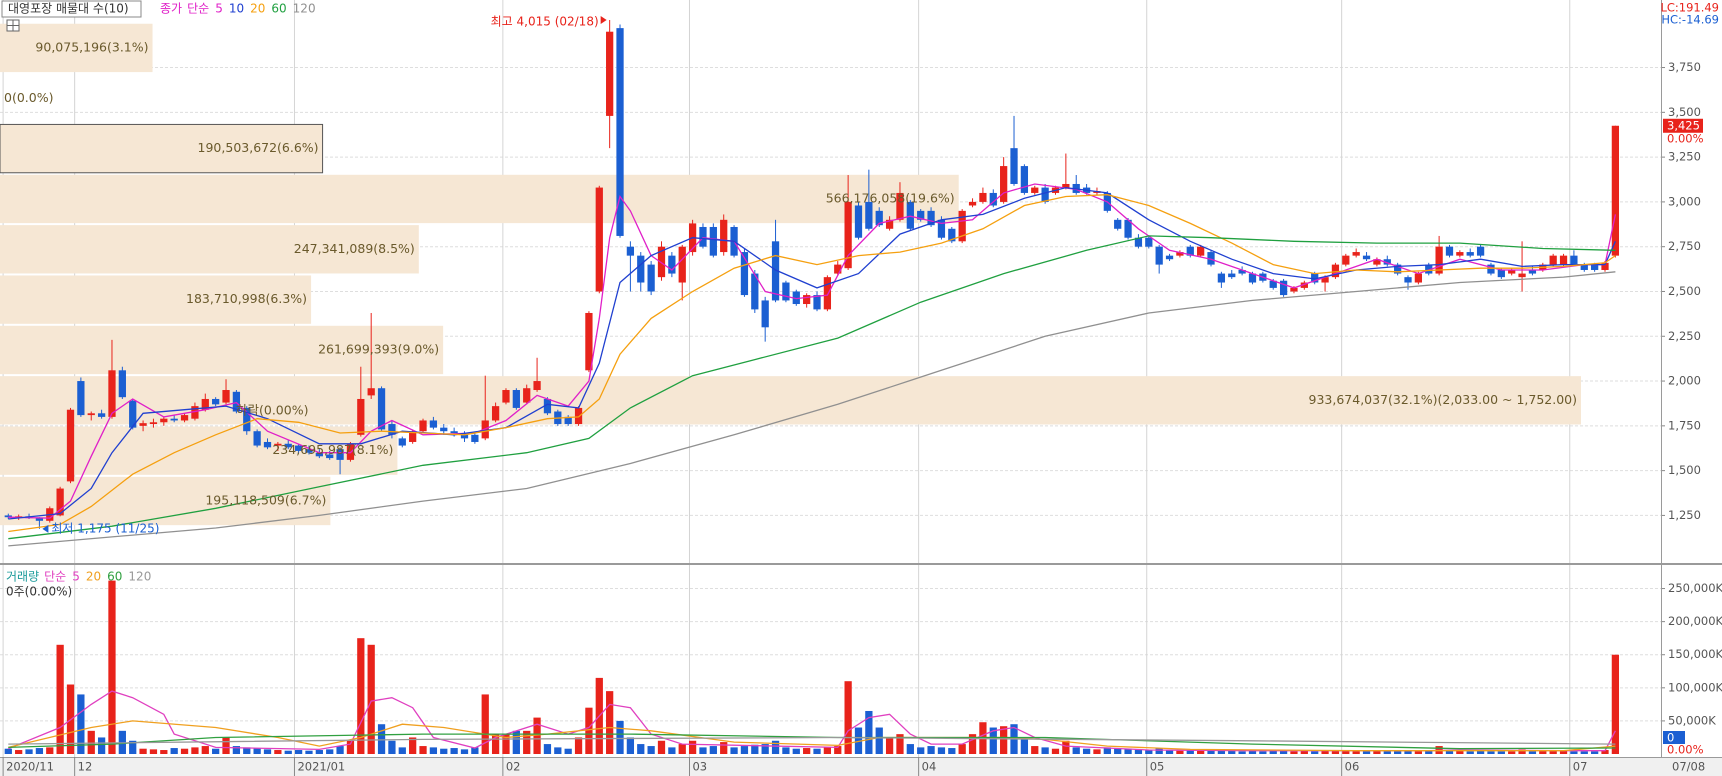 This screenshot has width=1722, height=776. I want to click on y-tick-label: 1,250, so click(1684, 515).